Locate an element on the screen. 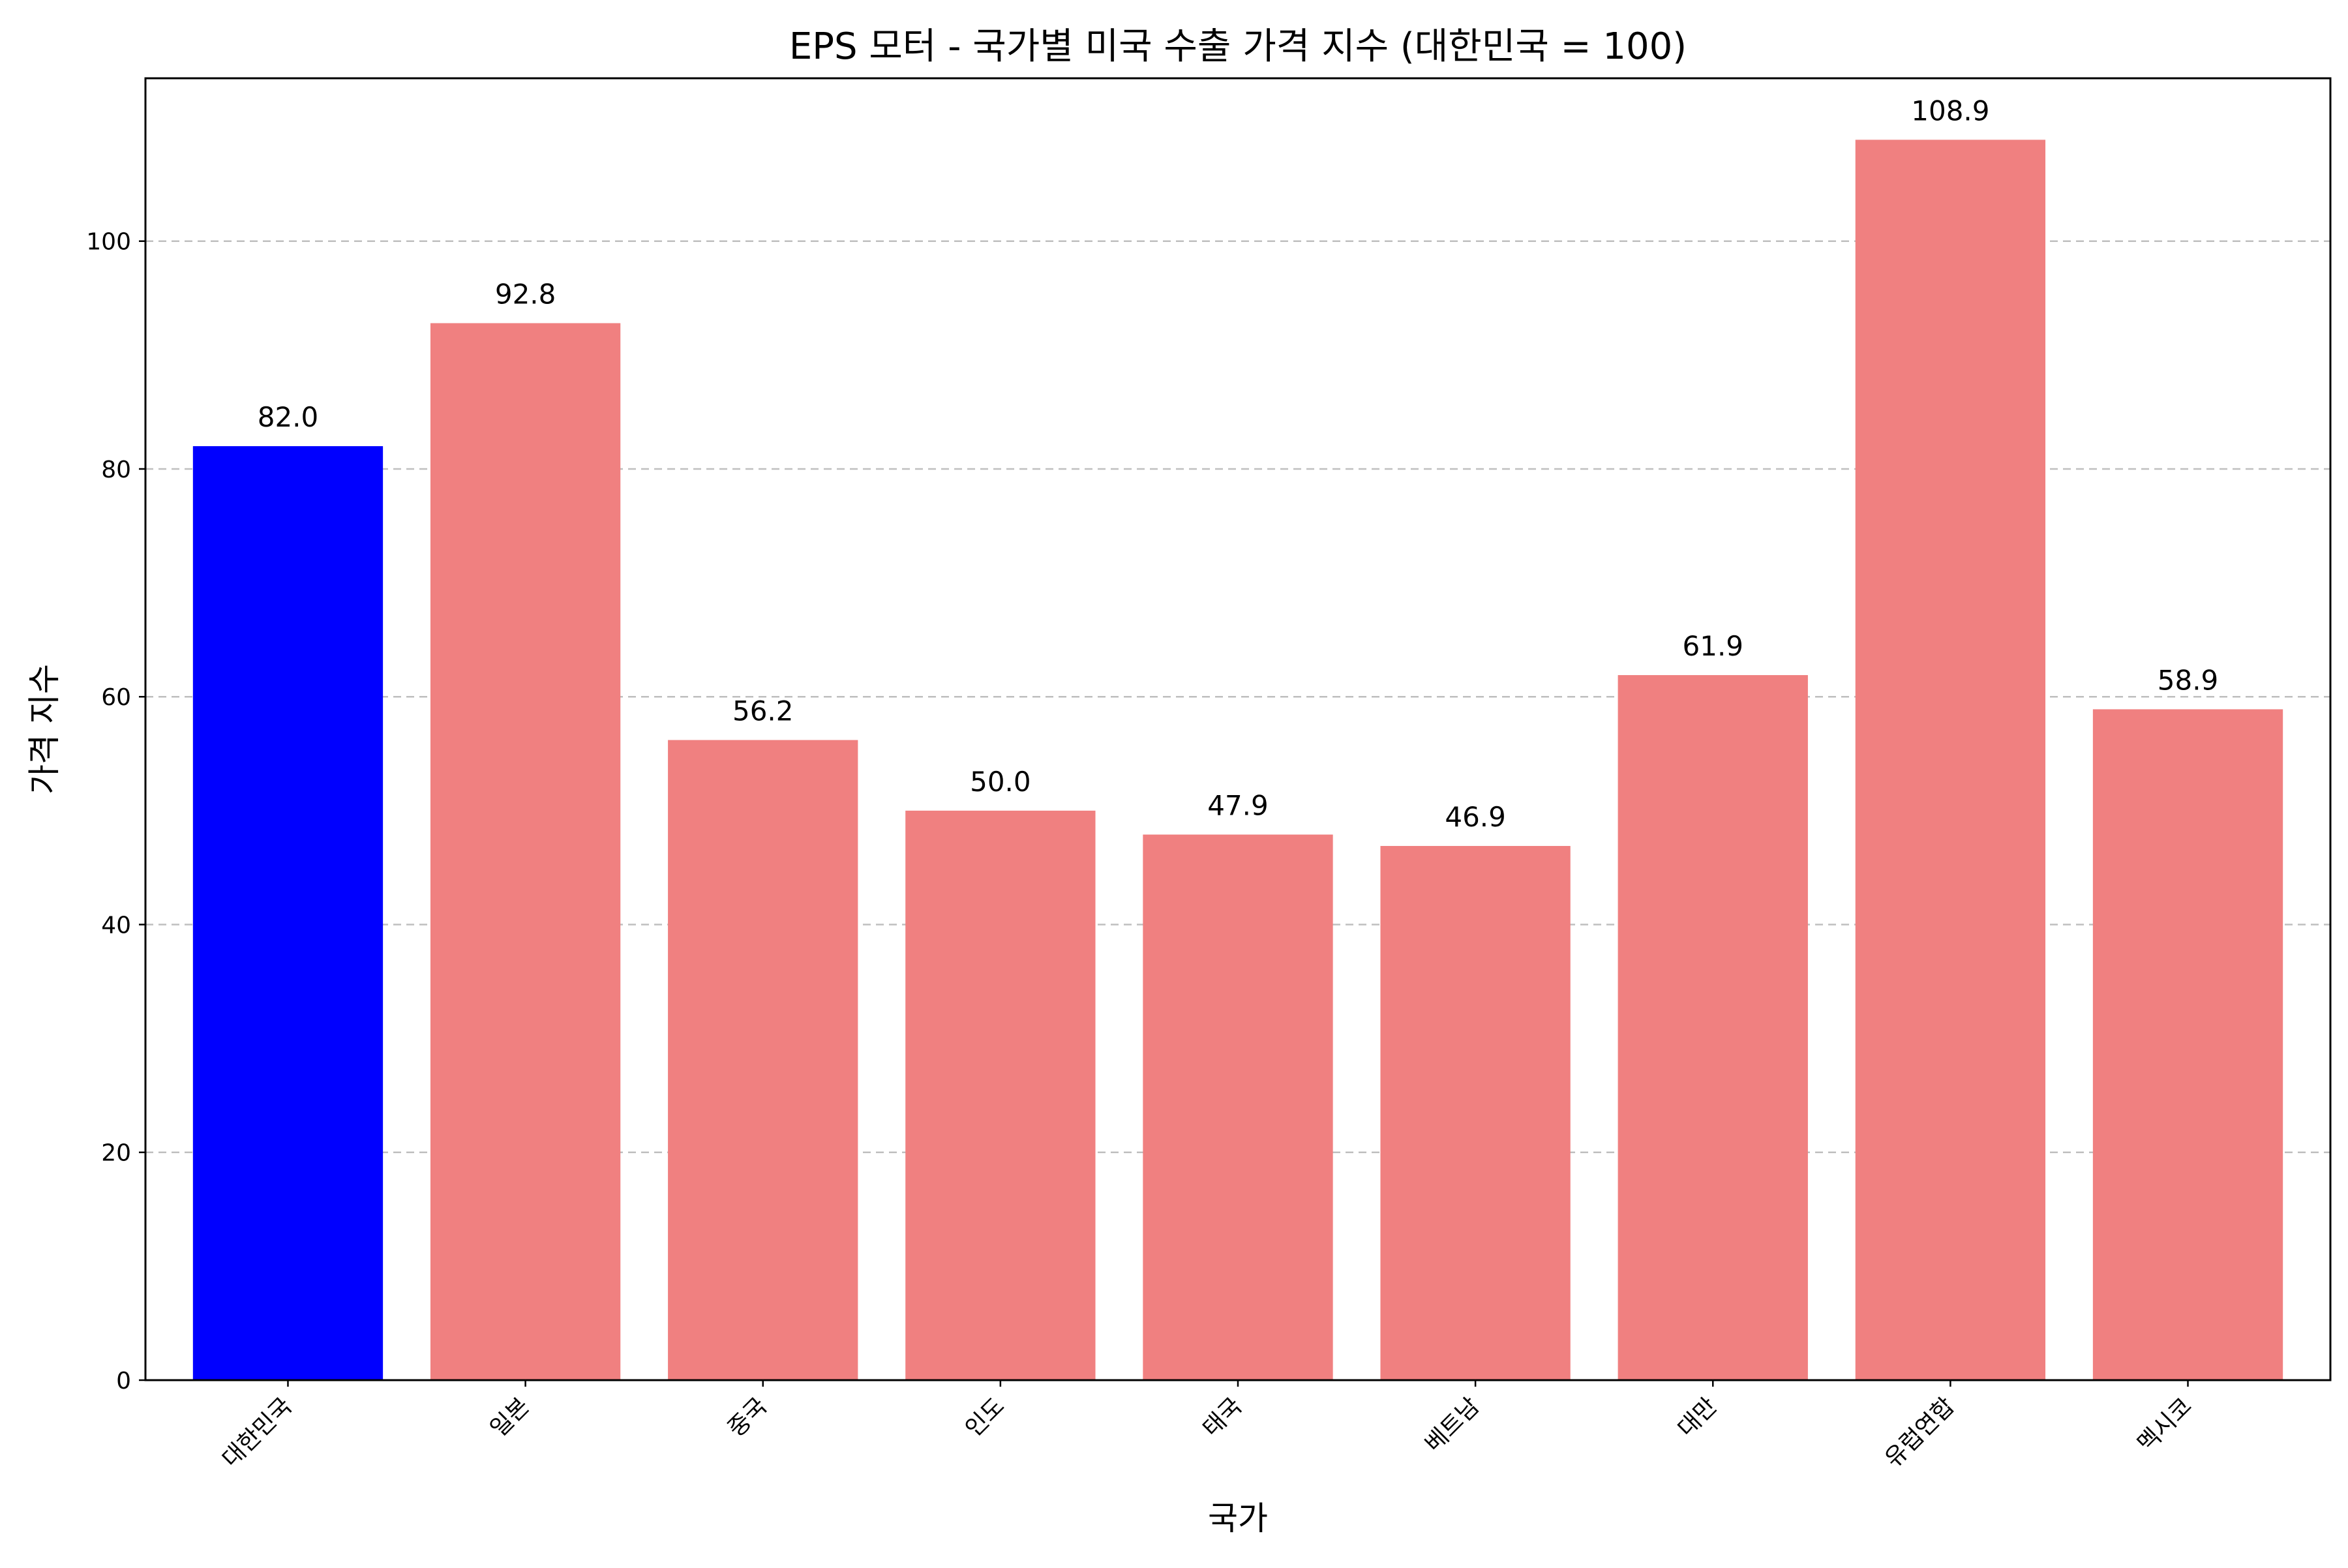 The height and width of the screenshot is (1568, 2348). y-tick-label: 80 is located at coordinates (116, 470).